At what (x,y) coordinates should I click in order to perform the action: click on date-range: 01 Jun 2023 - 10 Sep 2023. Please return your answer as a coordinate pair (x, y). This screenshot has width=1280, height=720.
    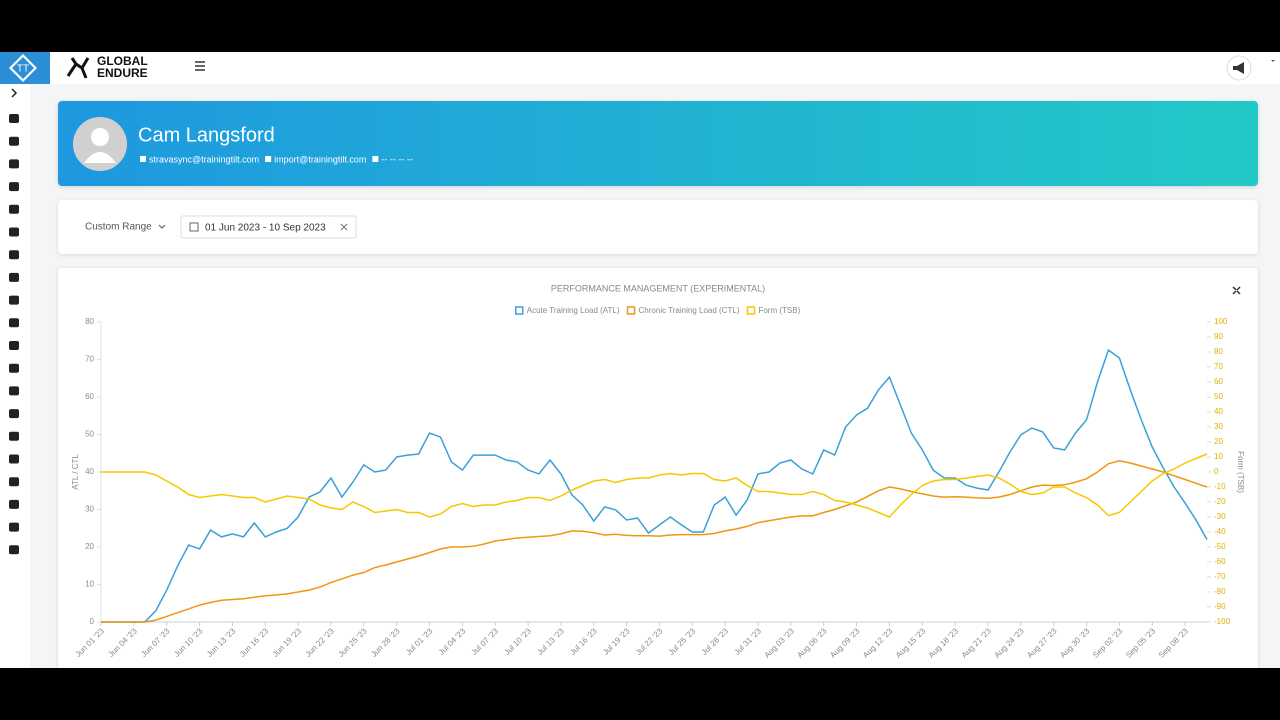
    Looking at the image, I should click on (265, 228).